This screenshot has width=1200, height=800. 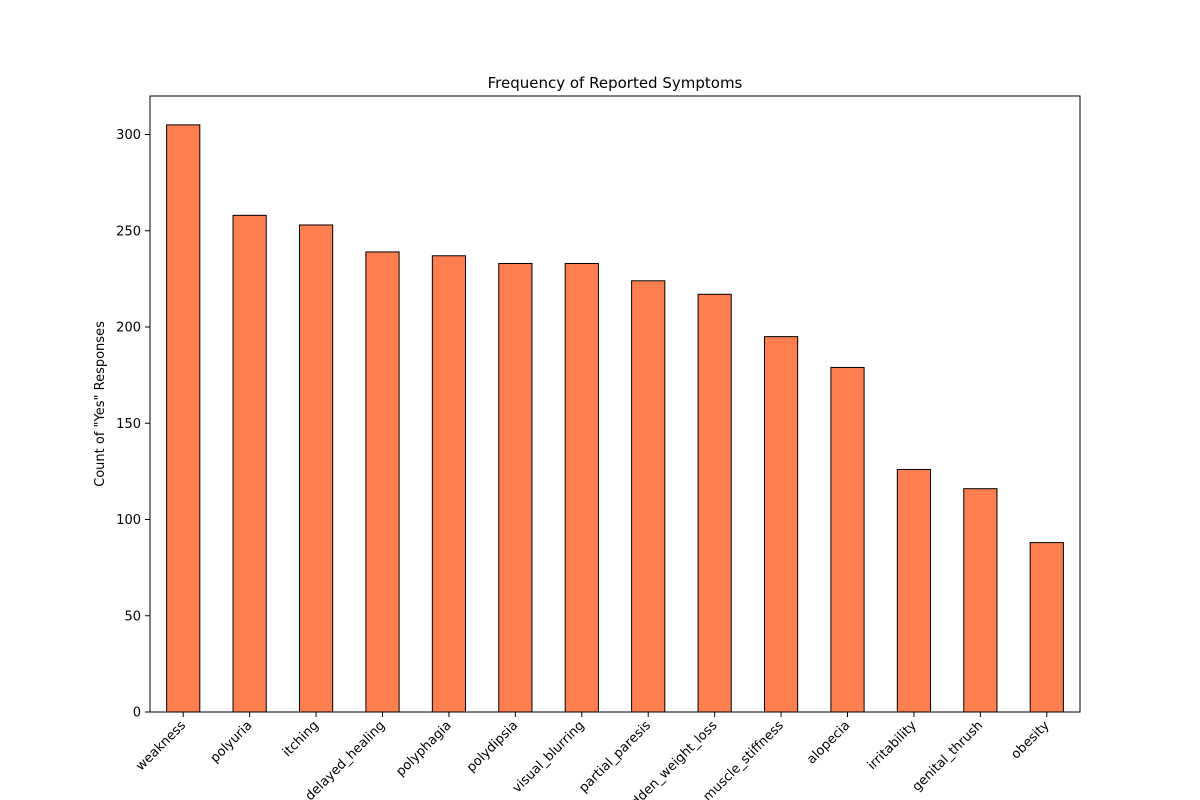 I want to click on x-tick-label: polyphagia, so click(x=423, y=748).